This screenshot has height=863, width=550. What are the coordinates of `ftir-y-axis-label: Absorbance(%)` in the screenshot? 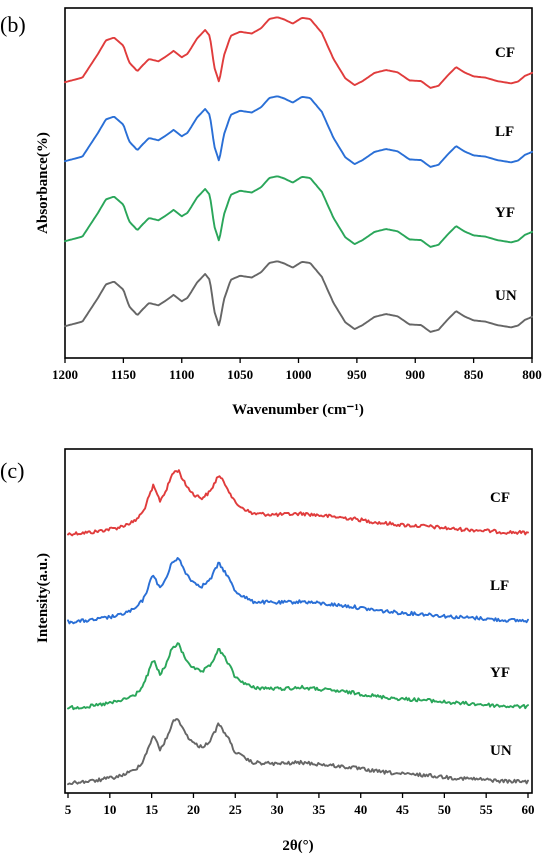 It's located at (43, 183).